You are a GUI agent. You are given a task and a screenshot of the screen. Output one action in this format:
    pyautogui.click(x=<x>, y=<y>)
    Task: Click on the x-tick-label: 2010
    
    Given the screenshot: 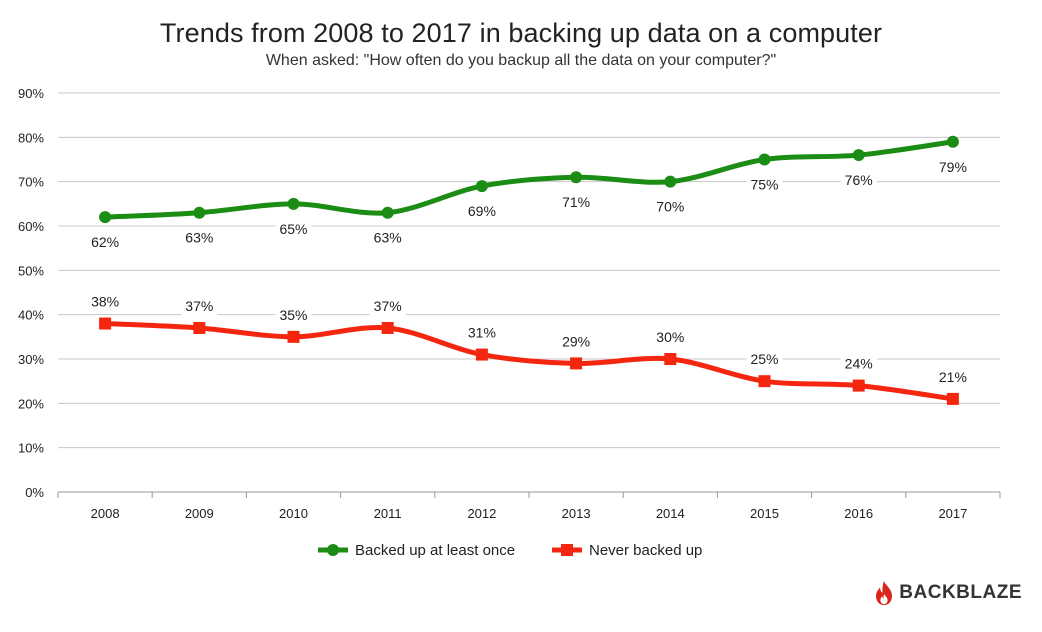 What is the action you would take?
    pyautogui.click(x=293, y=513)
    